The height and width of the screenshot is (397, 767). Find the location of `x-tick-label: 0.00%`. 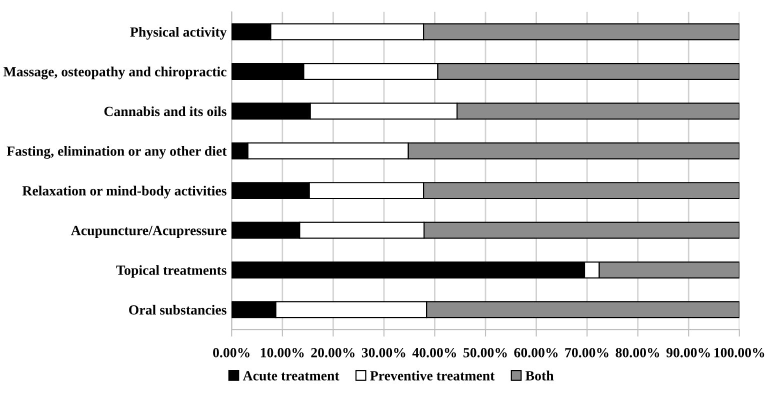

x-tick-label: 0.00% is located at coordinates (231, 353).